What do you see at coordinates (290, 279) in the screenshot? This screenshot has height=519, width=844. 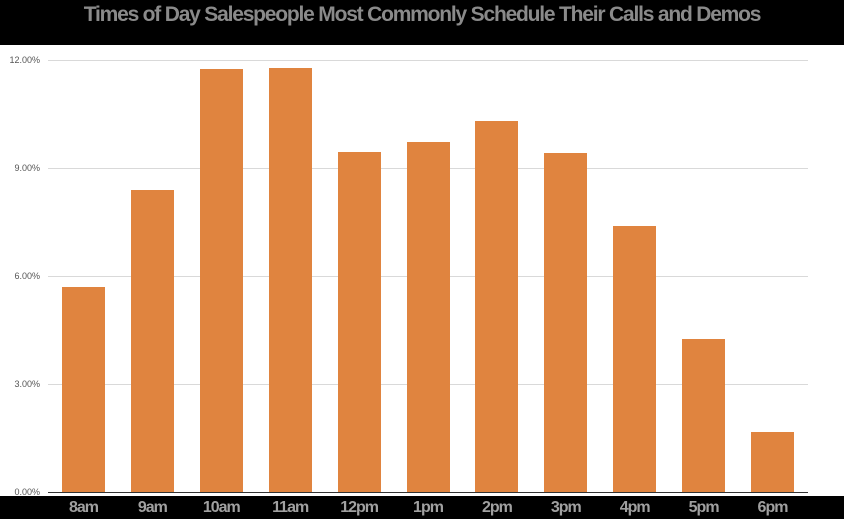 I see `bar-11am` at bounding box center [290, 279].